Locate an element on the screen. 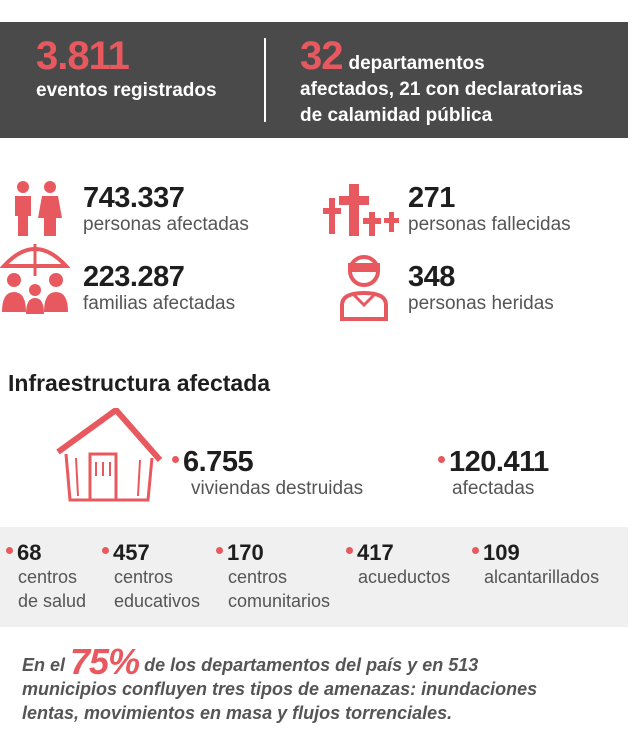 The image size is (639, 756). homes-destroyed-count: 6.755 is located at coordinates (218, 462).